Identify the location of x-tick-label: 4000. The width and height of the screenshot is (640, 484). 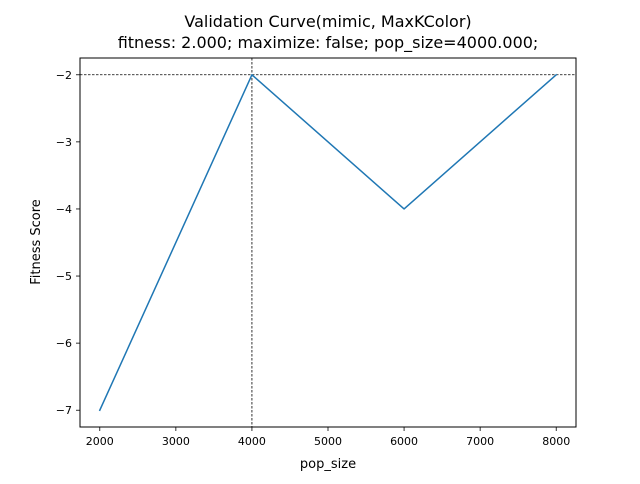
(252, 441).